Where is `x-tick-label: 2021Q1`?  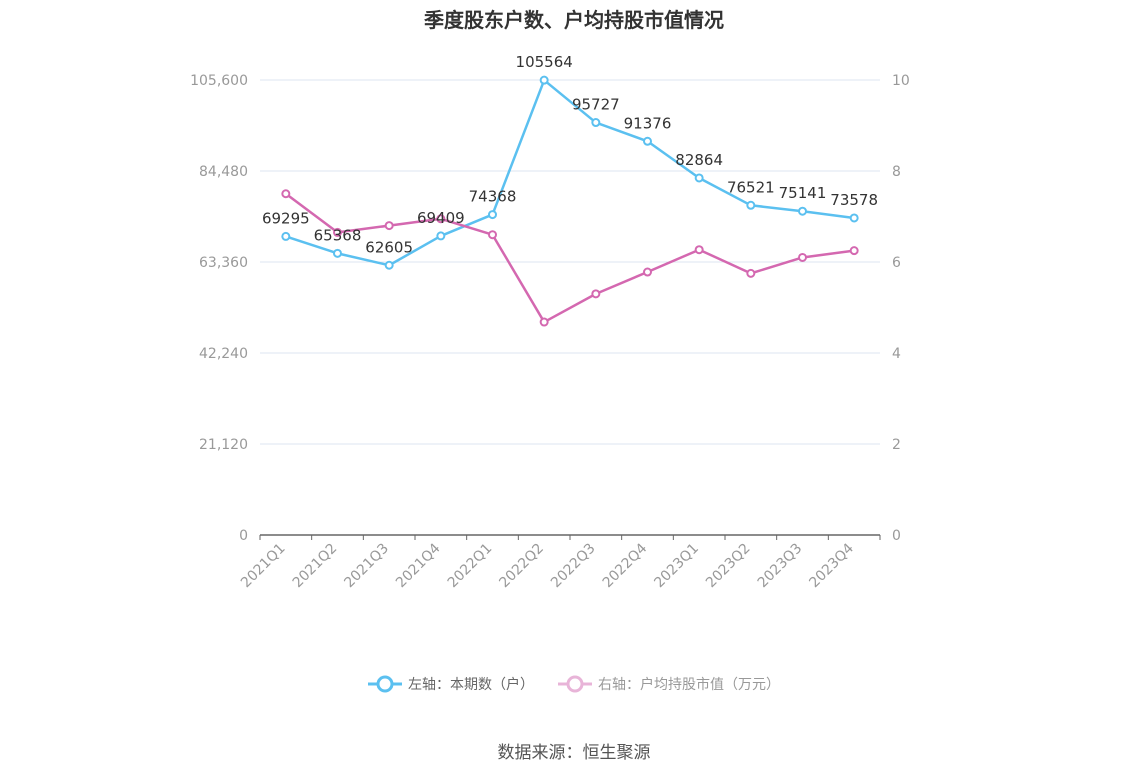
x-tick-label: 2021Q1 is located at coordinates (263, 566).